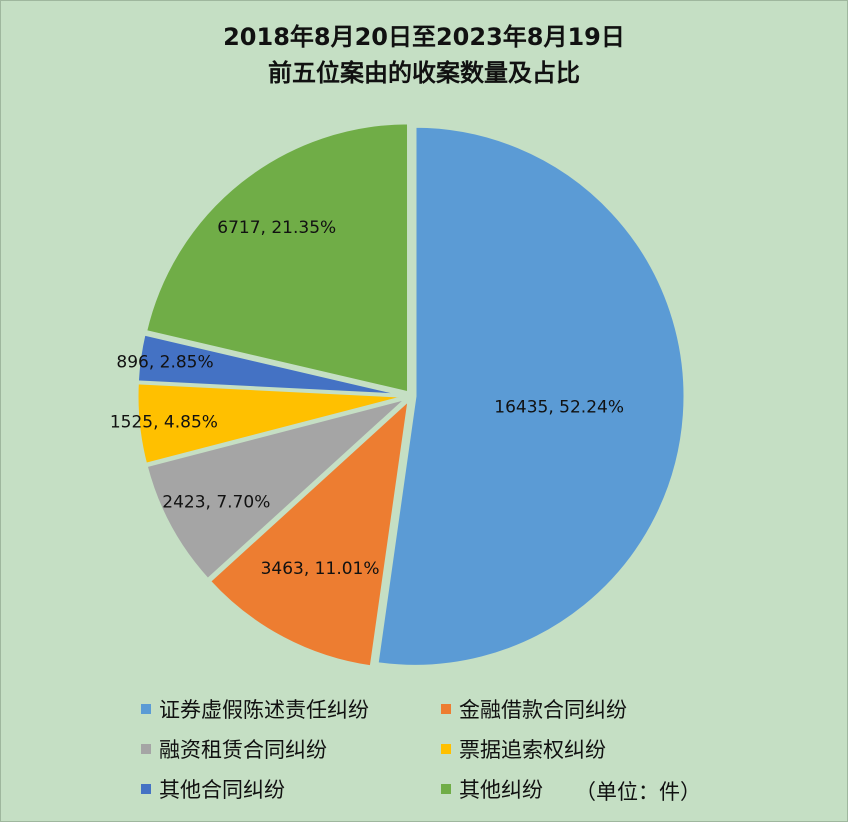 Image resolution: width=848 pixels, height=822 pixels. What do you see at coordinates (243, 750) in the screenshot?
I see `legend-label: 融资租赁合同纠纷` at bounding box center [243, 750].